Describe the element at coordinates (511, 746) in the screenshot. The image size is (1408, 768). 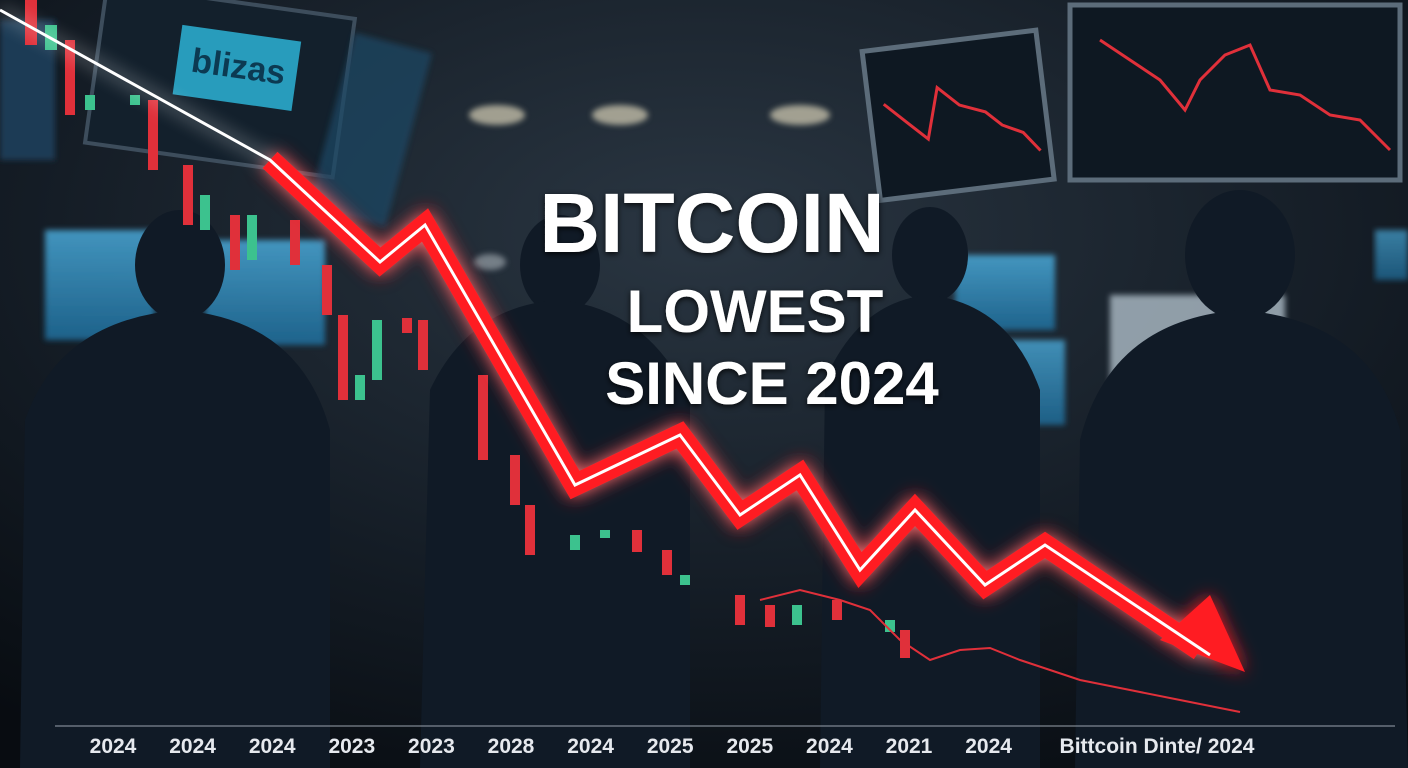
I see `axis-label: 2028` at that location.